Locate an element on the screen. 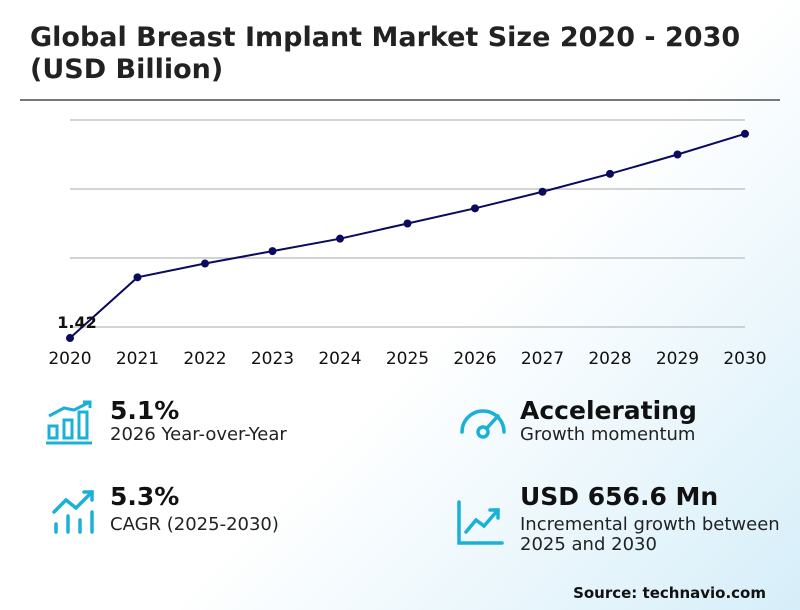  line-chart-up-icon is located at coordinates (480, 525).